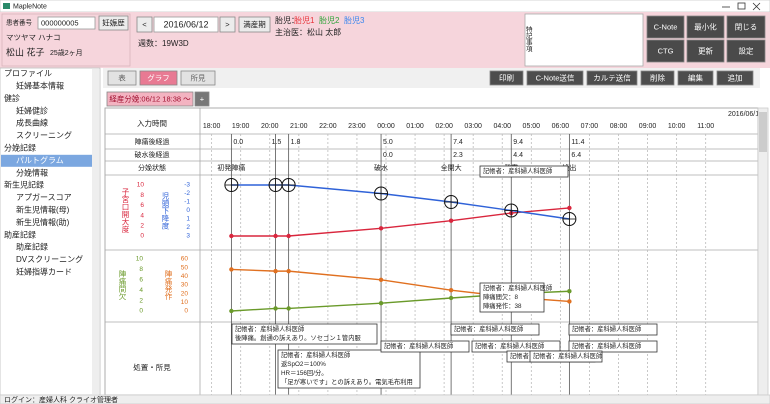 This screenshot has height=404, width=770. What do you see at coordinates (186, 24) in the screenshot?
I see `date-box` at bounding box center [186, 24].